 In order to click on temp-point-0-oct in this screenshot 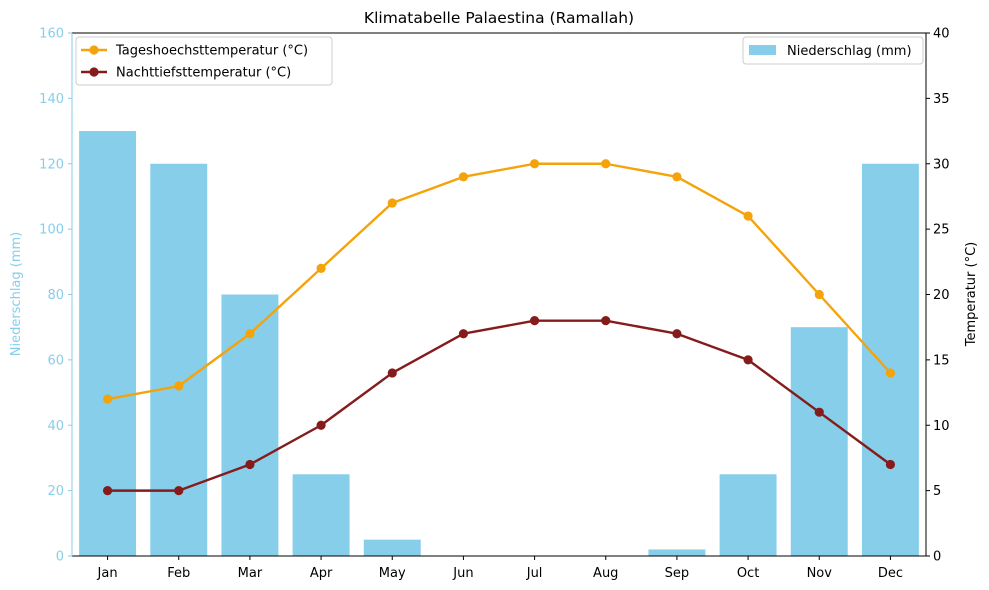, I will do `click(748, 216)`.